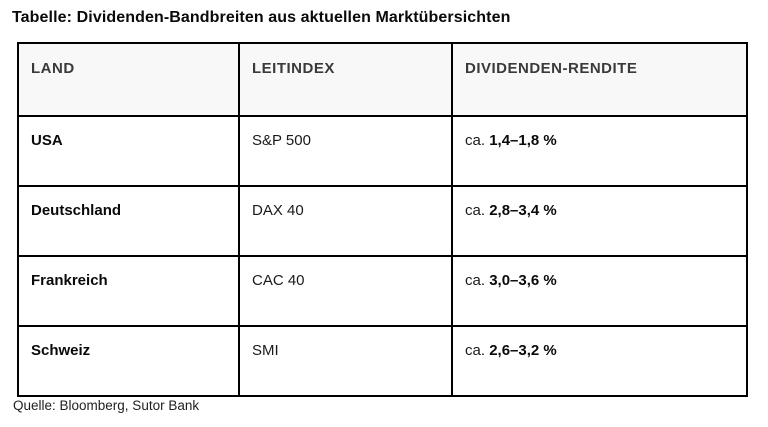  What do you see at coordinates (128, 79) in the screenshot?
I see `column-header-land: LAND` at bounding box center [128, 79].